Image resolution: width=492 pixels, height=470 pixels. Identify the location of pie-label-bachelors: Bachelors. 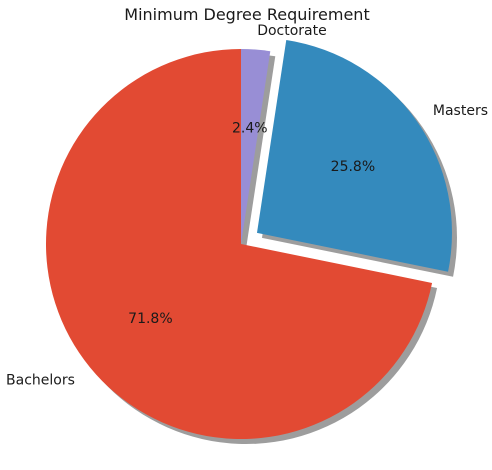
(40, 381).